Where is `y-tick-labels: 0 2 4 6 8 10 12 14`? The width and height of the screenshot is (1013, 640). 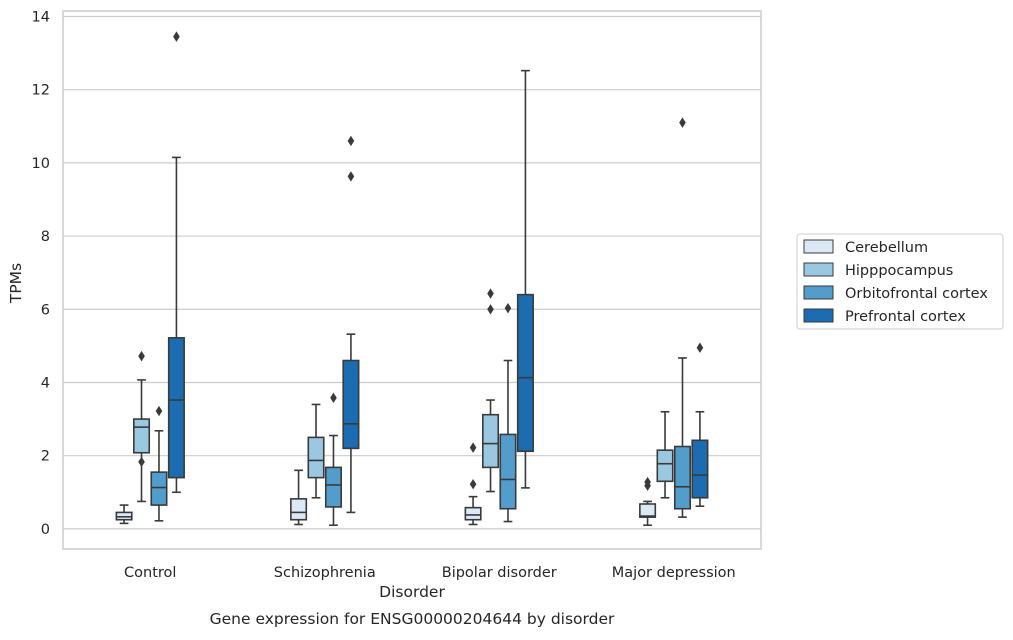
y-tick-labels: 0 2 4 6 8 10 12 14 is located at coordinates (41, 273).